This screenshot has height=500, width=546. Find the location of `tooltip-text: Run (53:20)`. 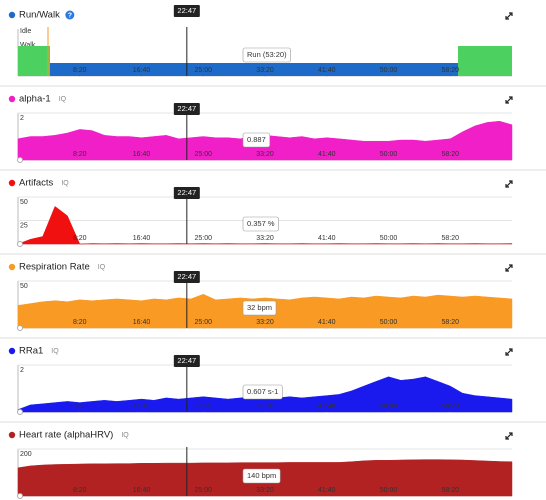

tooltip-text: Run (53:20) is located at coordinates (267, 54).